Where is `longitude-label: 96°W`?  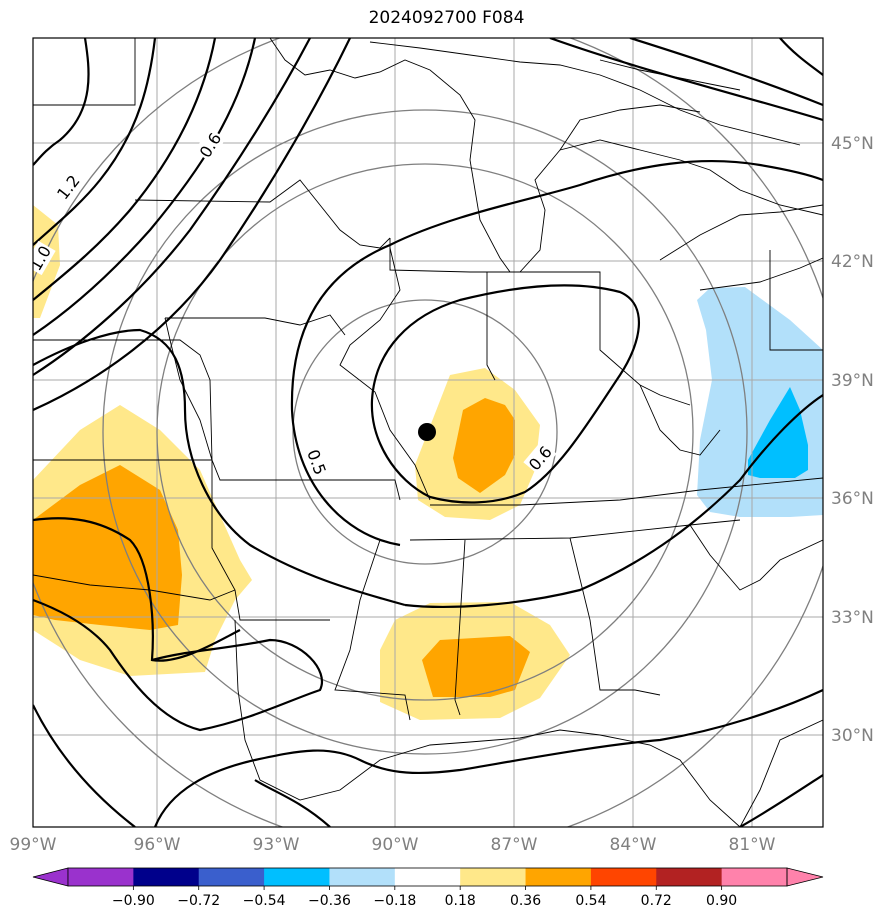
longitude-label: 96°W is located at coordinates (157, 845).